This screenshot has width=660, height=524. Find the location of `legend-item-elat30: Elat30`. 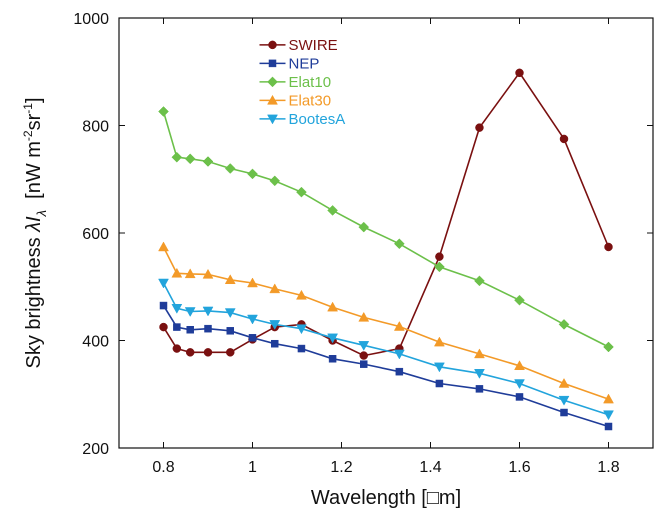

legend-item-elat30: Elat30 is located at coordinates (295, 100).